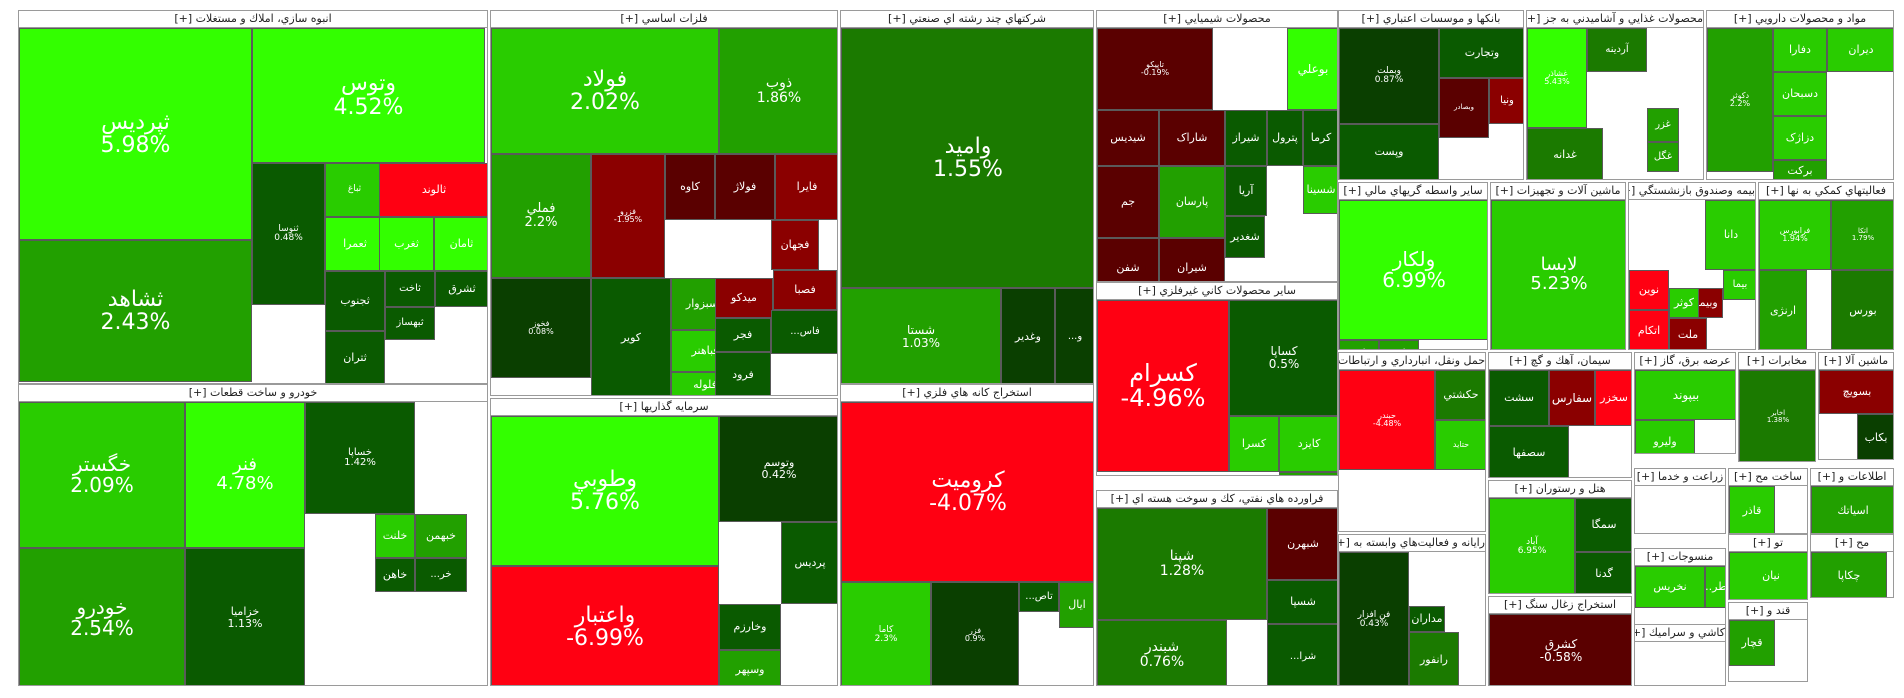 The height and width of the screenshot is (698, 1904). What do you see at coordinates (253, 393) in the screenshot?
I see `sector-title: خودرو و ساخت قطعات [+]` at bounding box center [253, 393].